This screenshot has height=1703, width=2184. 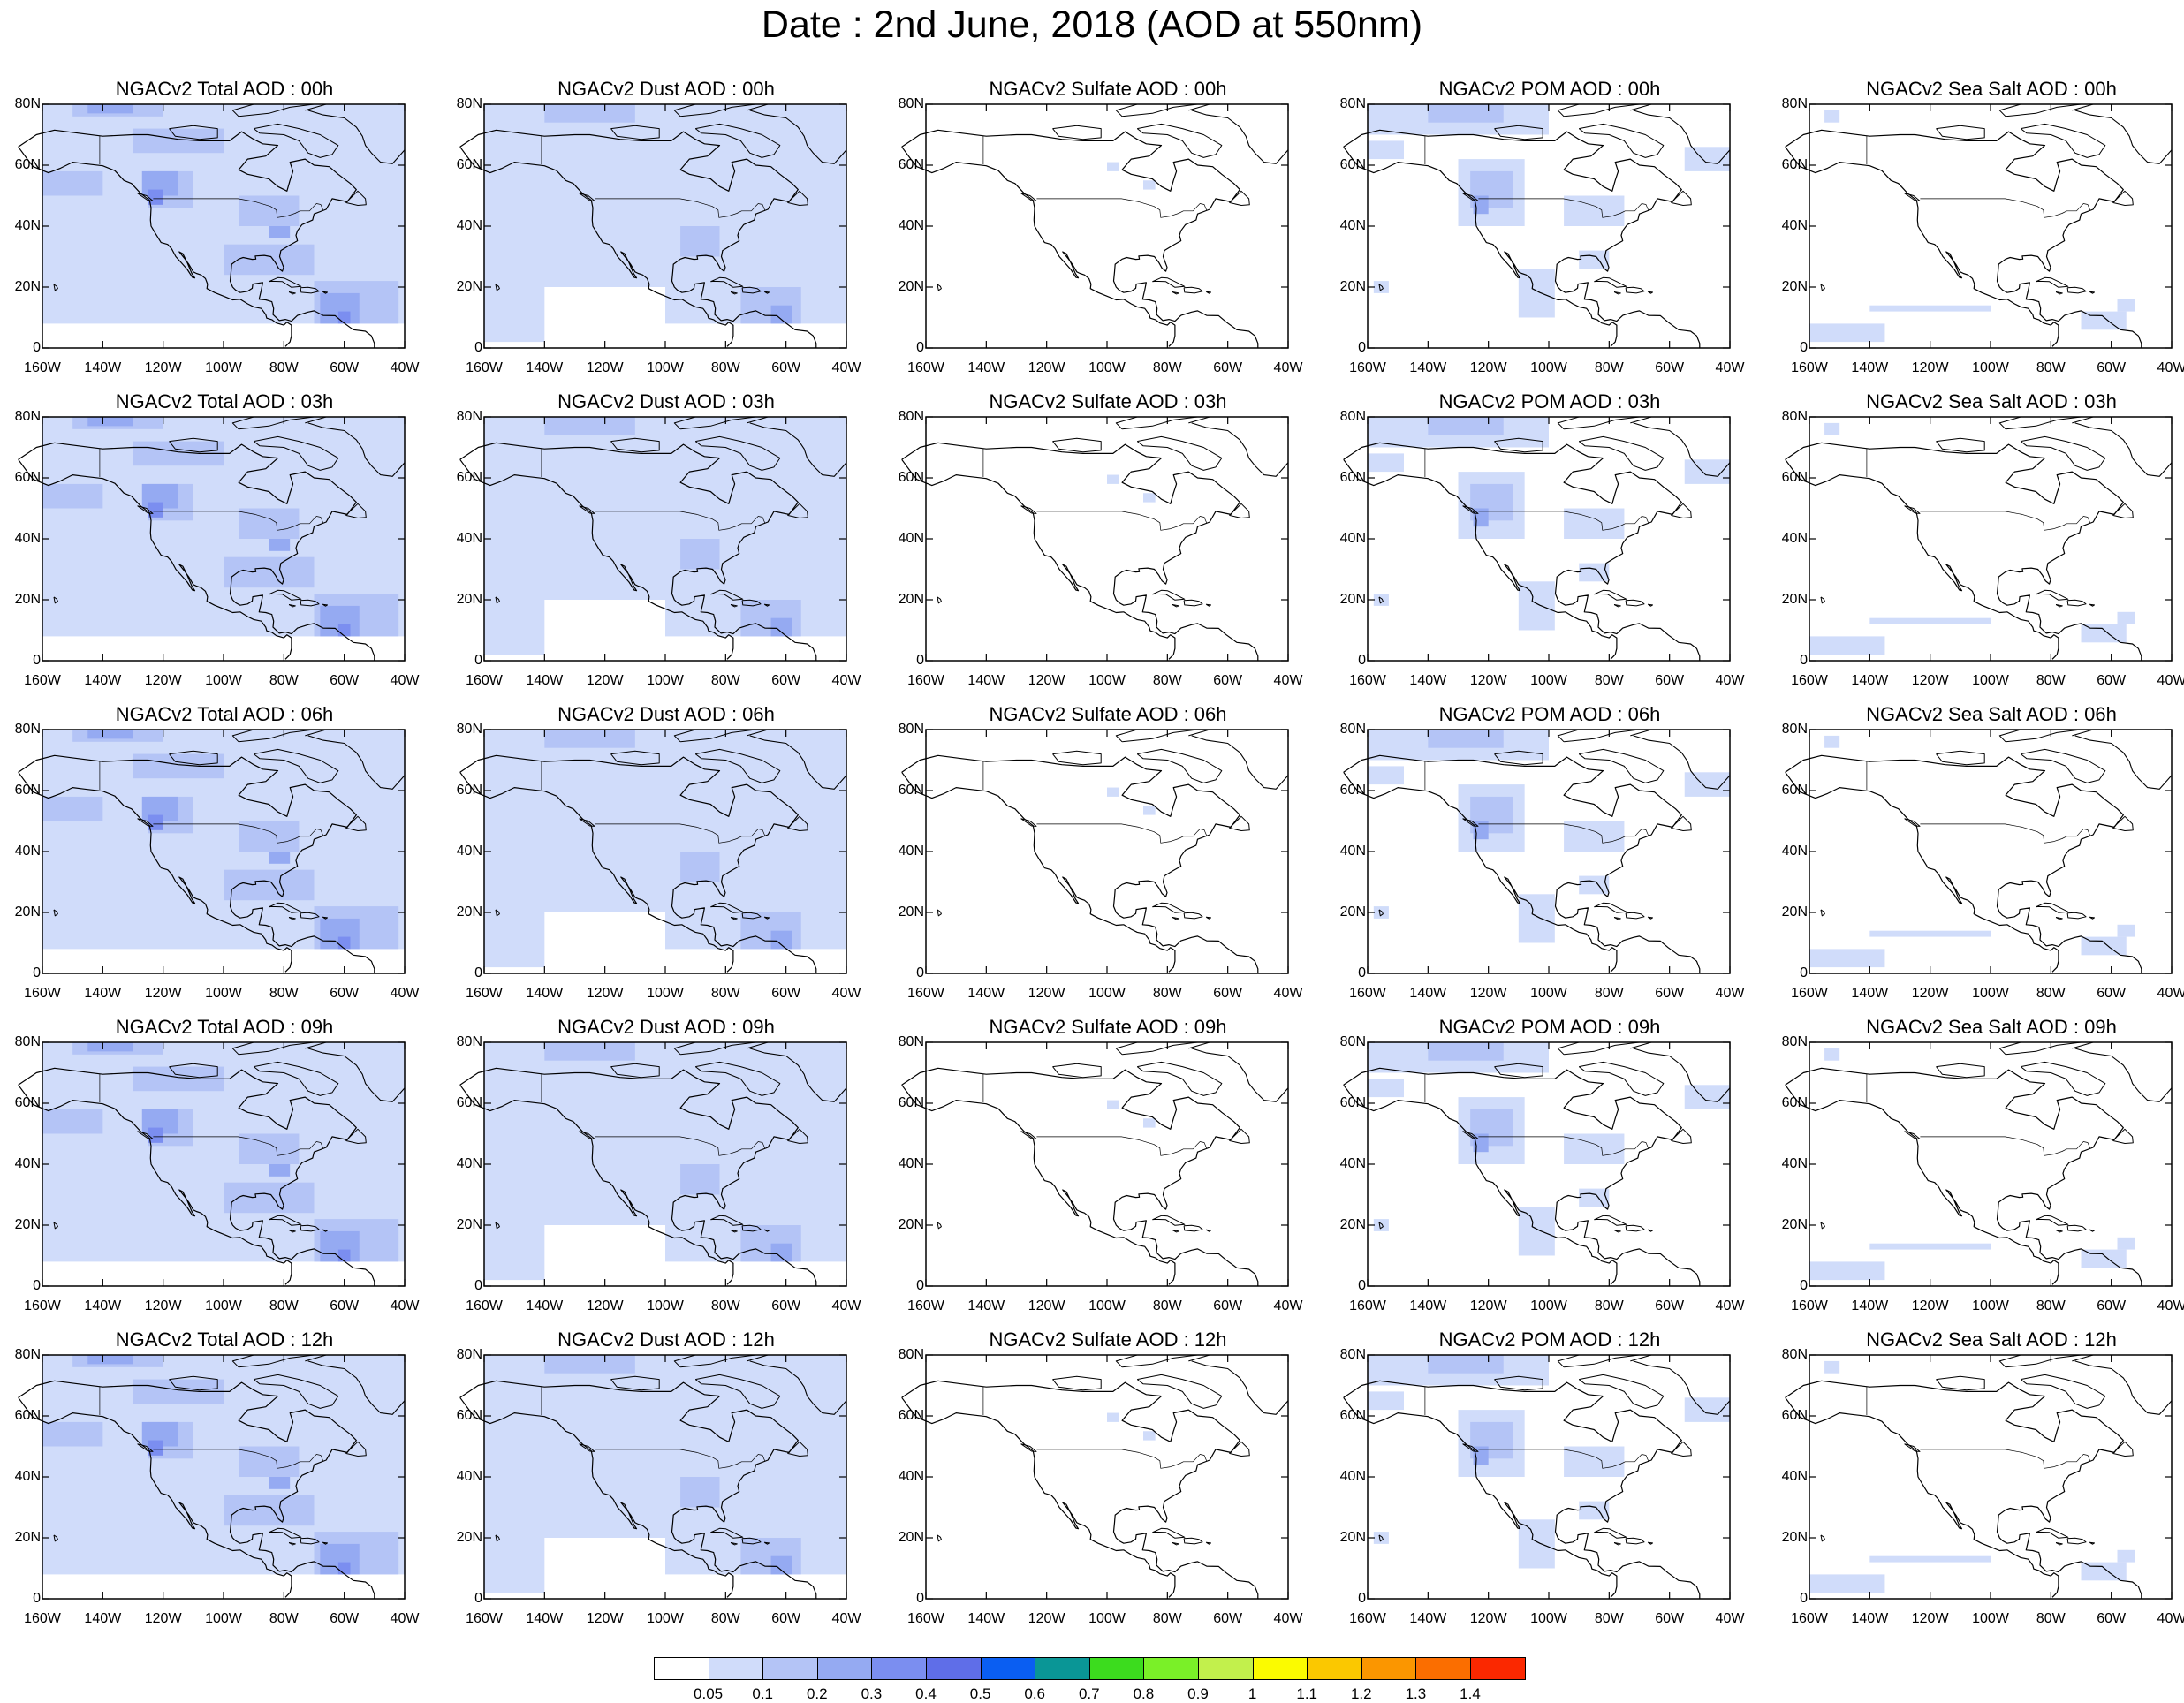 What do you see at coordinates (224, 714) in the screenshot?
I see `panel-title: NGACv2 Total AOD : 06h` at bounding box center [224, 714].